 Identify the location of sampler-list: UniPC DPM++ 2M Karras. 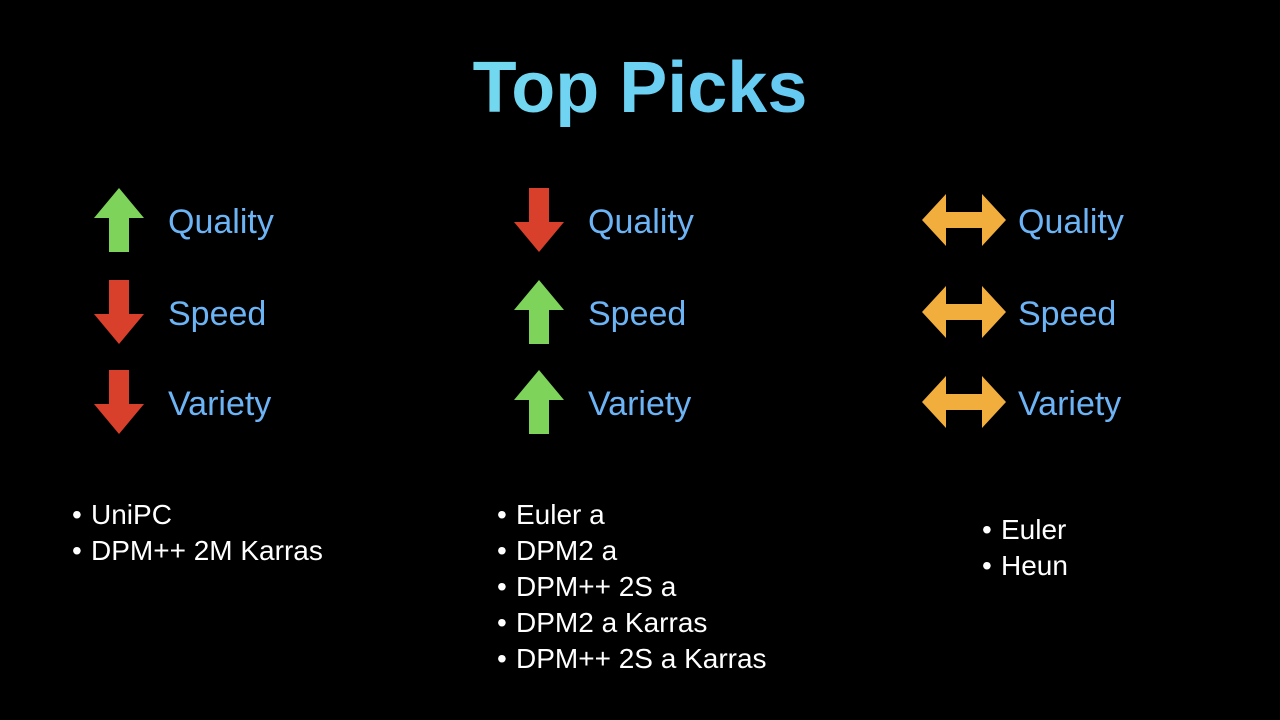
(197, 533).